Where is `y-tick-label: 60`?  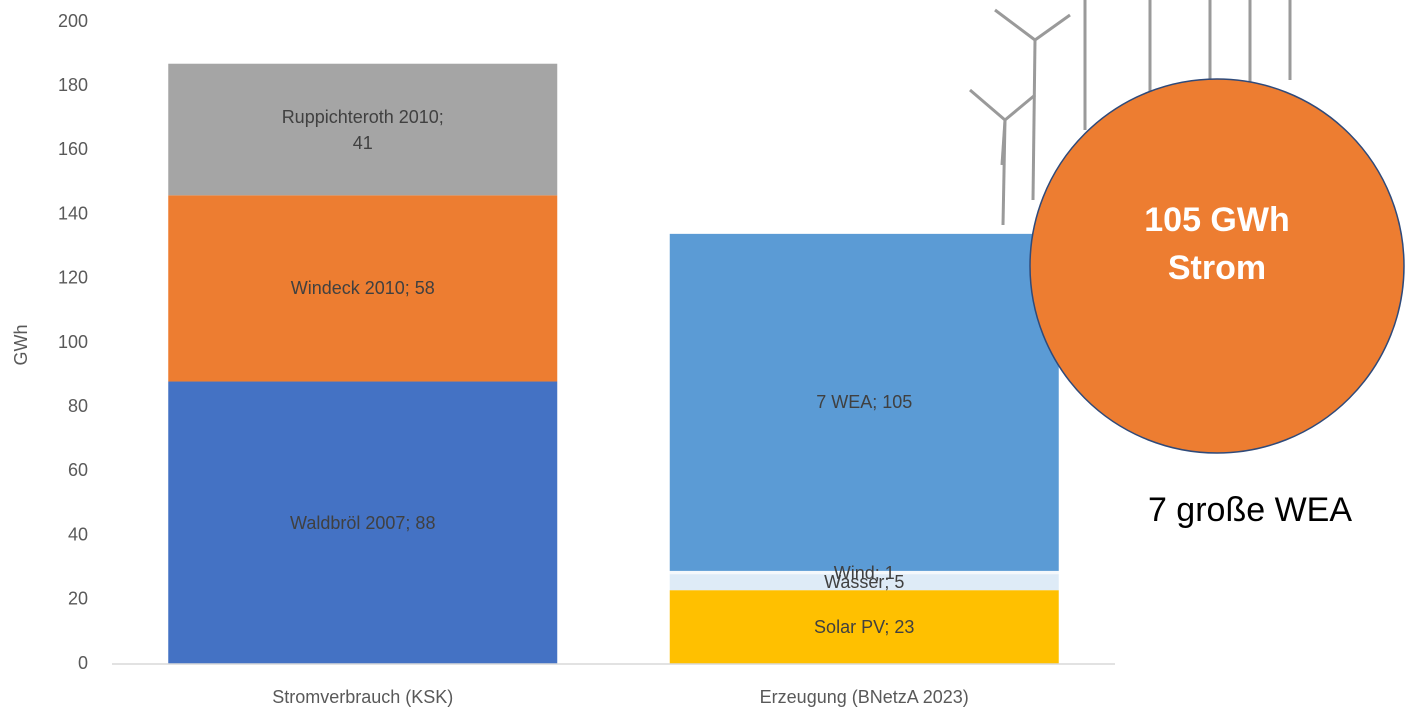
y-tick-label: 60 is located at coordinates (78, 470).